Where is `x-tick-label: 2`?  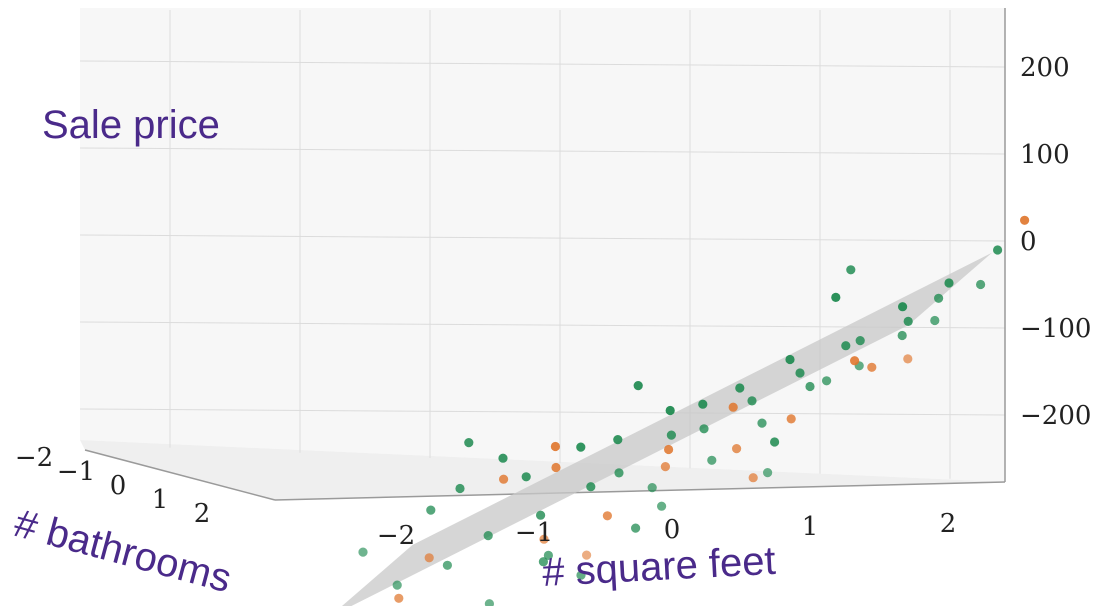
x-tick-label: 2 is located at coordinates (948, 524).